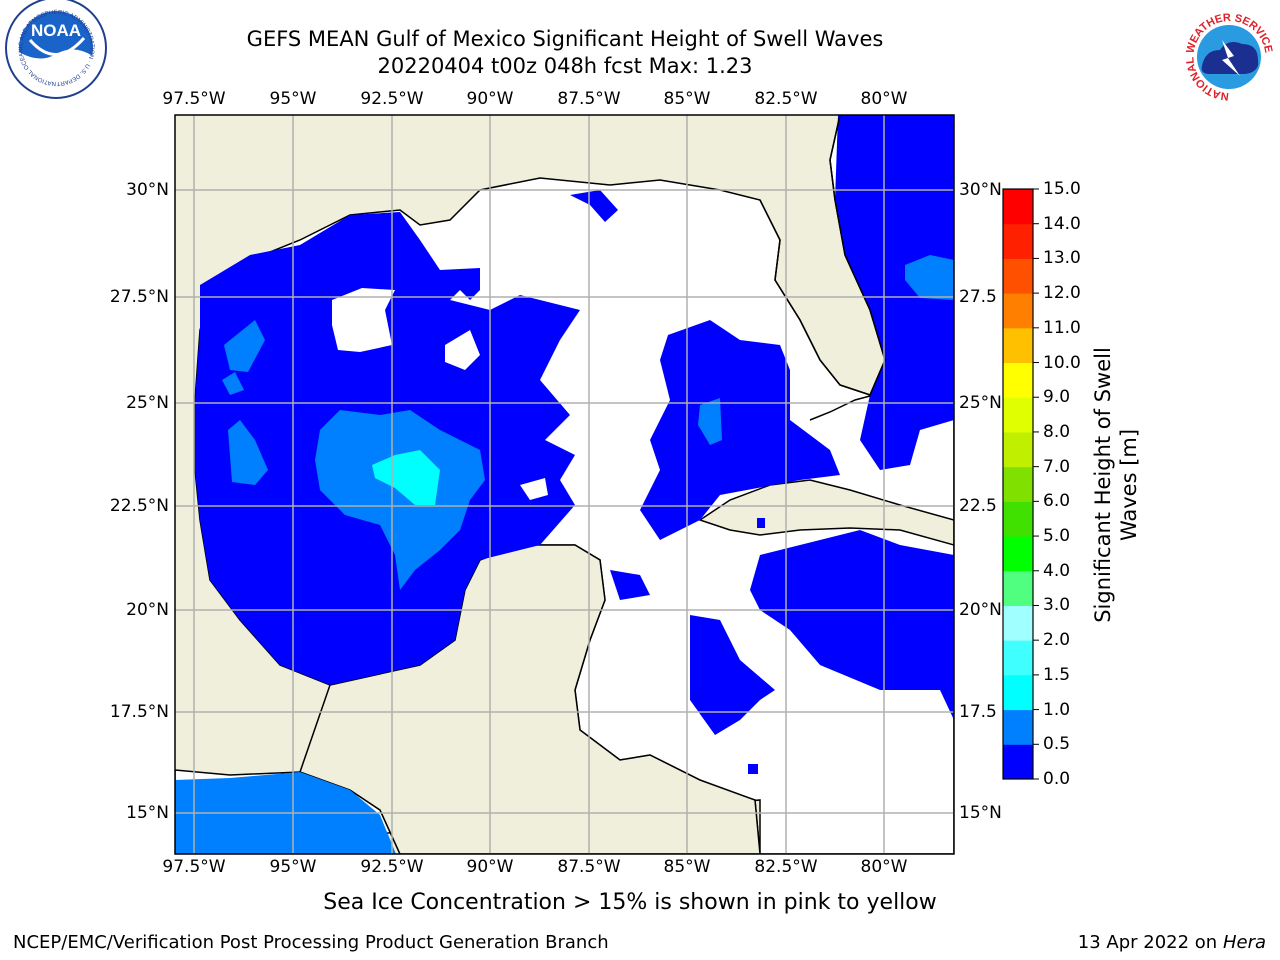 The image size is (1280, 960). Describe the element at coordinates (980, 610) in the screenshot. I see `lat-tick-right: 20°N` at that location.